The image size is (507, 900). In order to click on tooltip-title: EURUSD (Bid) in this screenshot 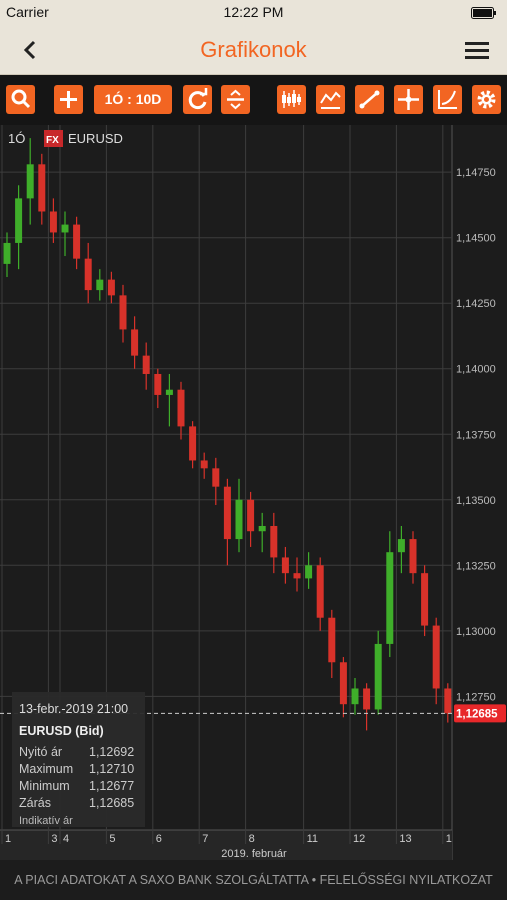, I will do `click(61, 731)`.